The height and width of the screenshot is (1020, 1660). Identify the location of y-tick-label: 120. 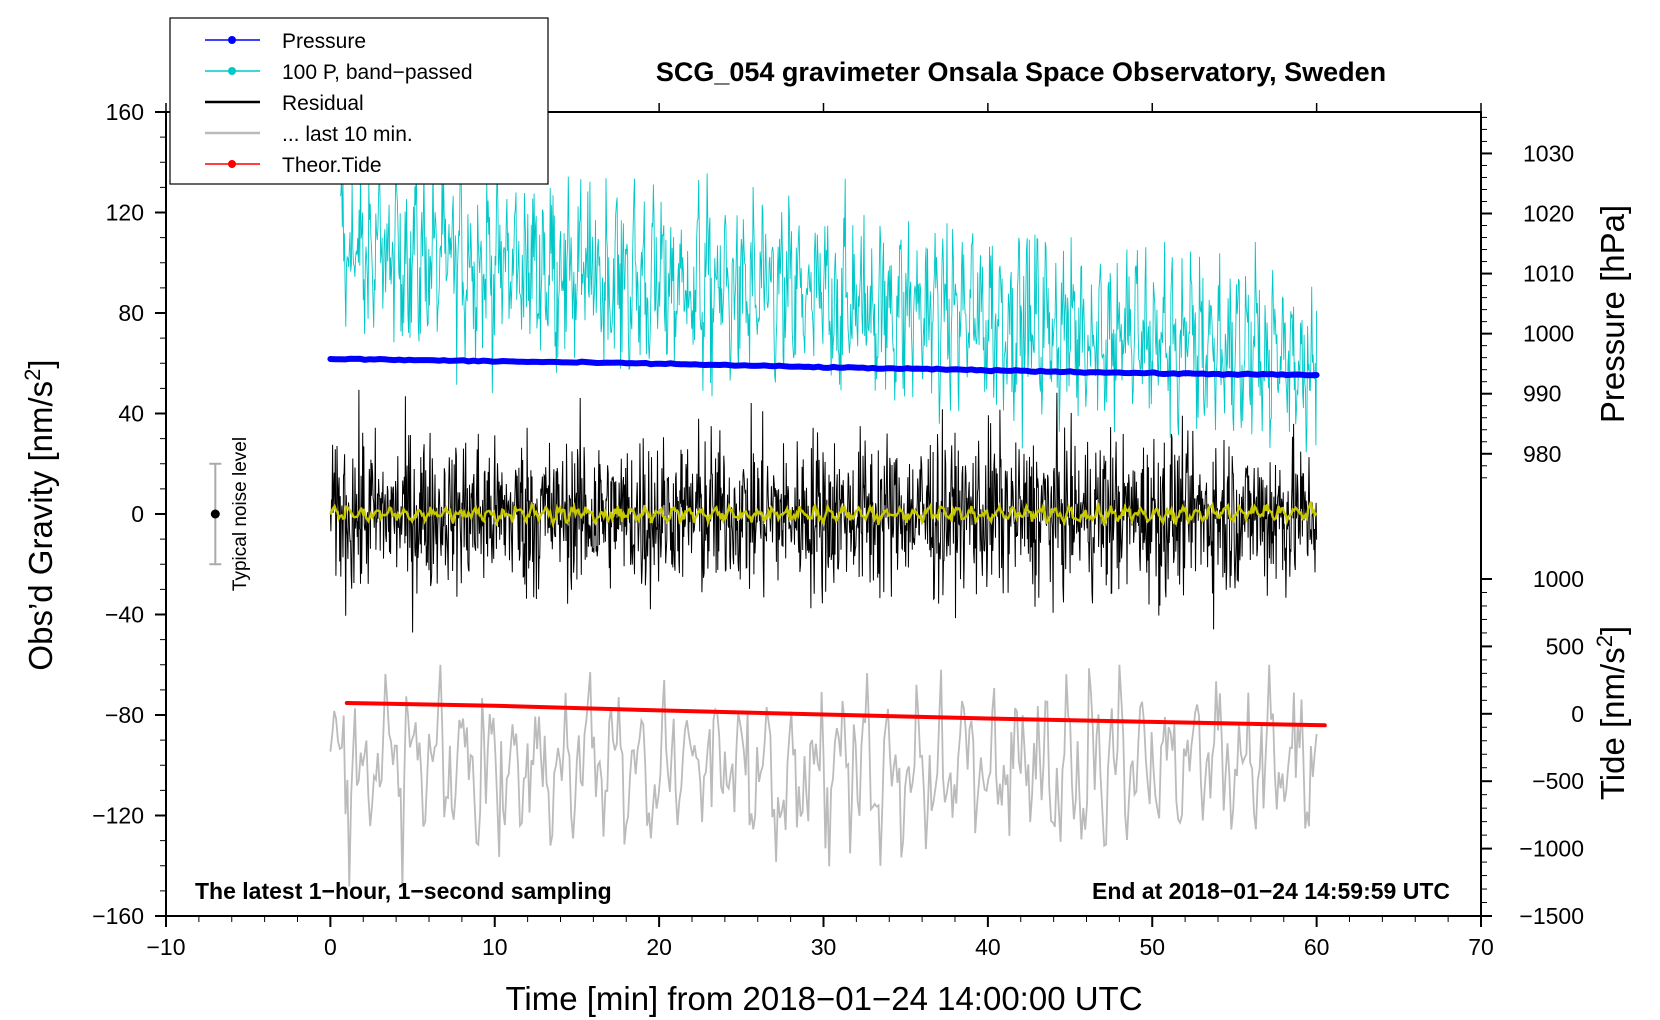
(125, 213).